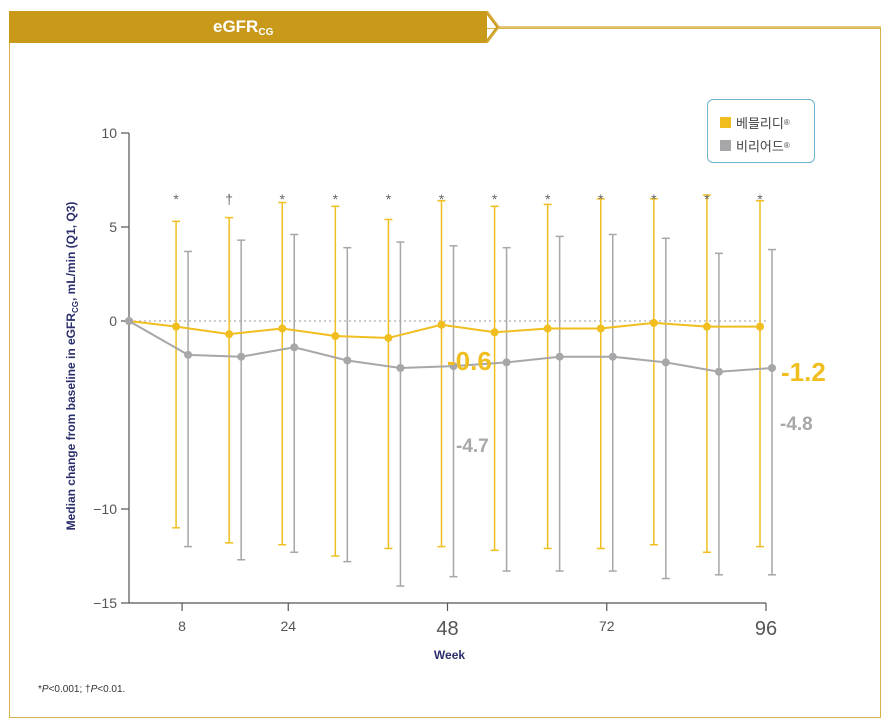 Image resolution: width=889 pixels, height=725 pixels. I want to click on legend: 베믈리디 ® 비리어드 ®, so click(761, 131).